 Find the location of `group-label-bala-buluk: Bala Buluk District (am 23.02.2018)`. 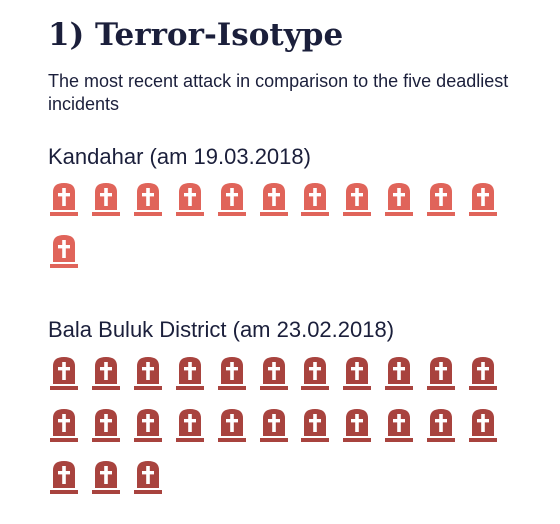

group-label-bala-buluk: Bala Buluk District (am 23.02.2018) is located at coordinates (221, 329).